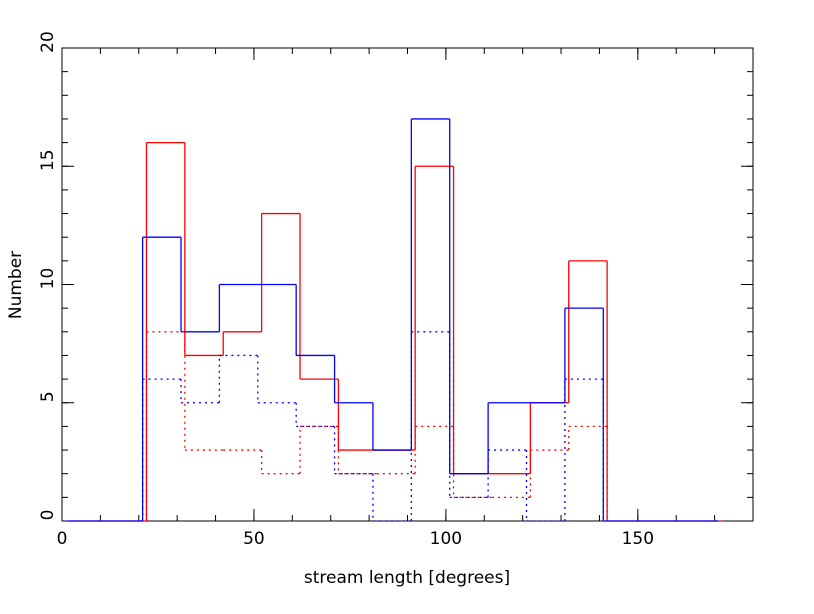  I want to click on x-tick-label: 50, so click(254, 539).